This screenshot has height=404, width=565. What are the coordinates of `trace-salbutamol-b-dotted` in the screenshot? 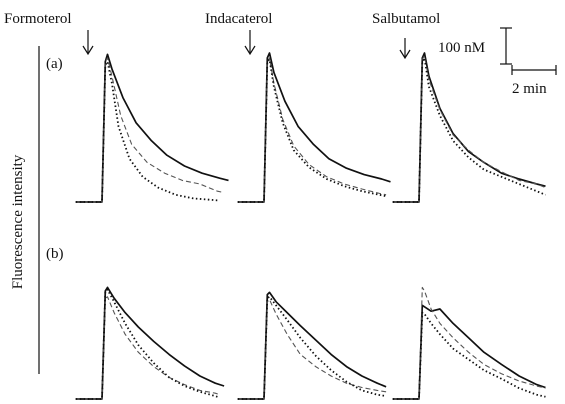 It's located at (469, 355).